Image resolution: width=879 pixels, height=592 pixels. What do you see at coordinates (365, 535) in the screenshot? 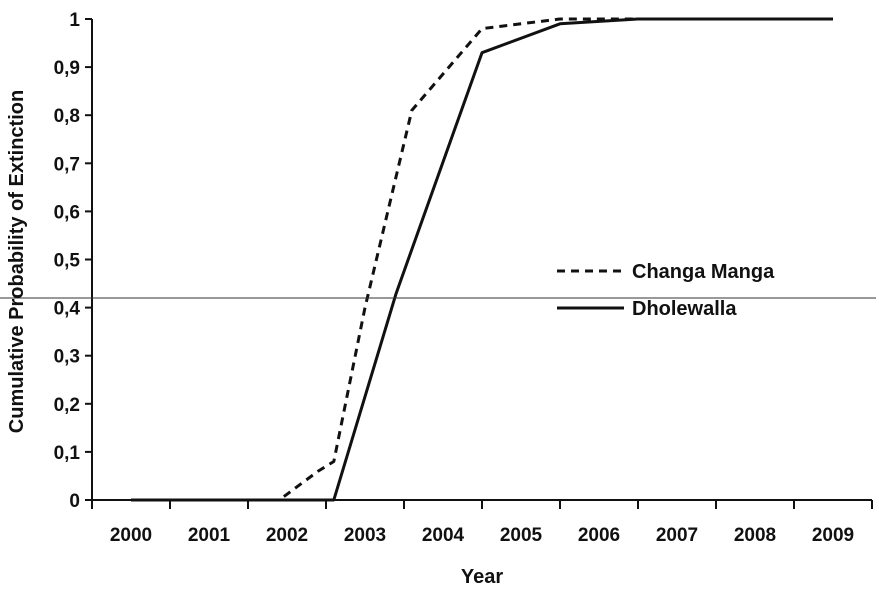
I see `x-tick-label: 2003` at bounding box center [365, 535].